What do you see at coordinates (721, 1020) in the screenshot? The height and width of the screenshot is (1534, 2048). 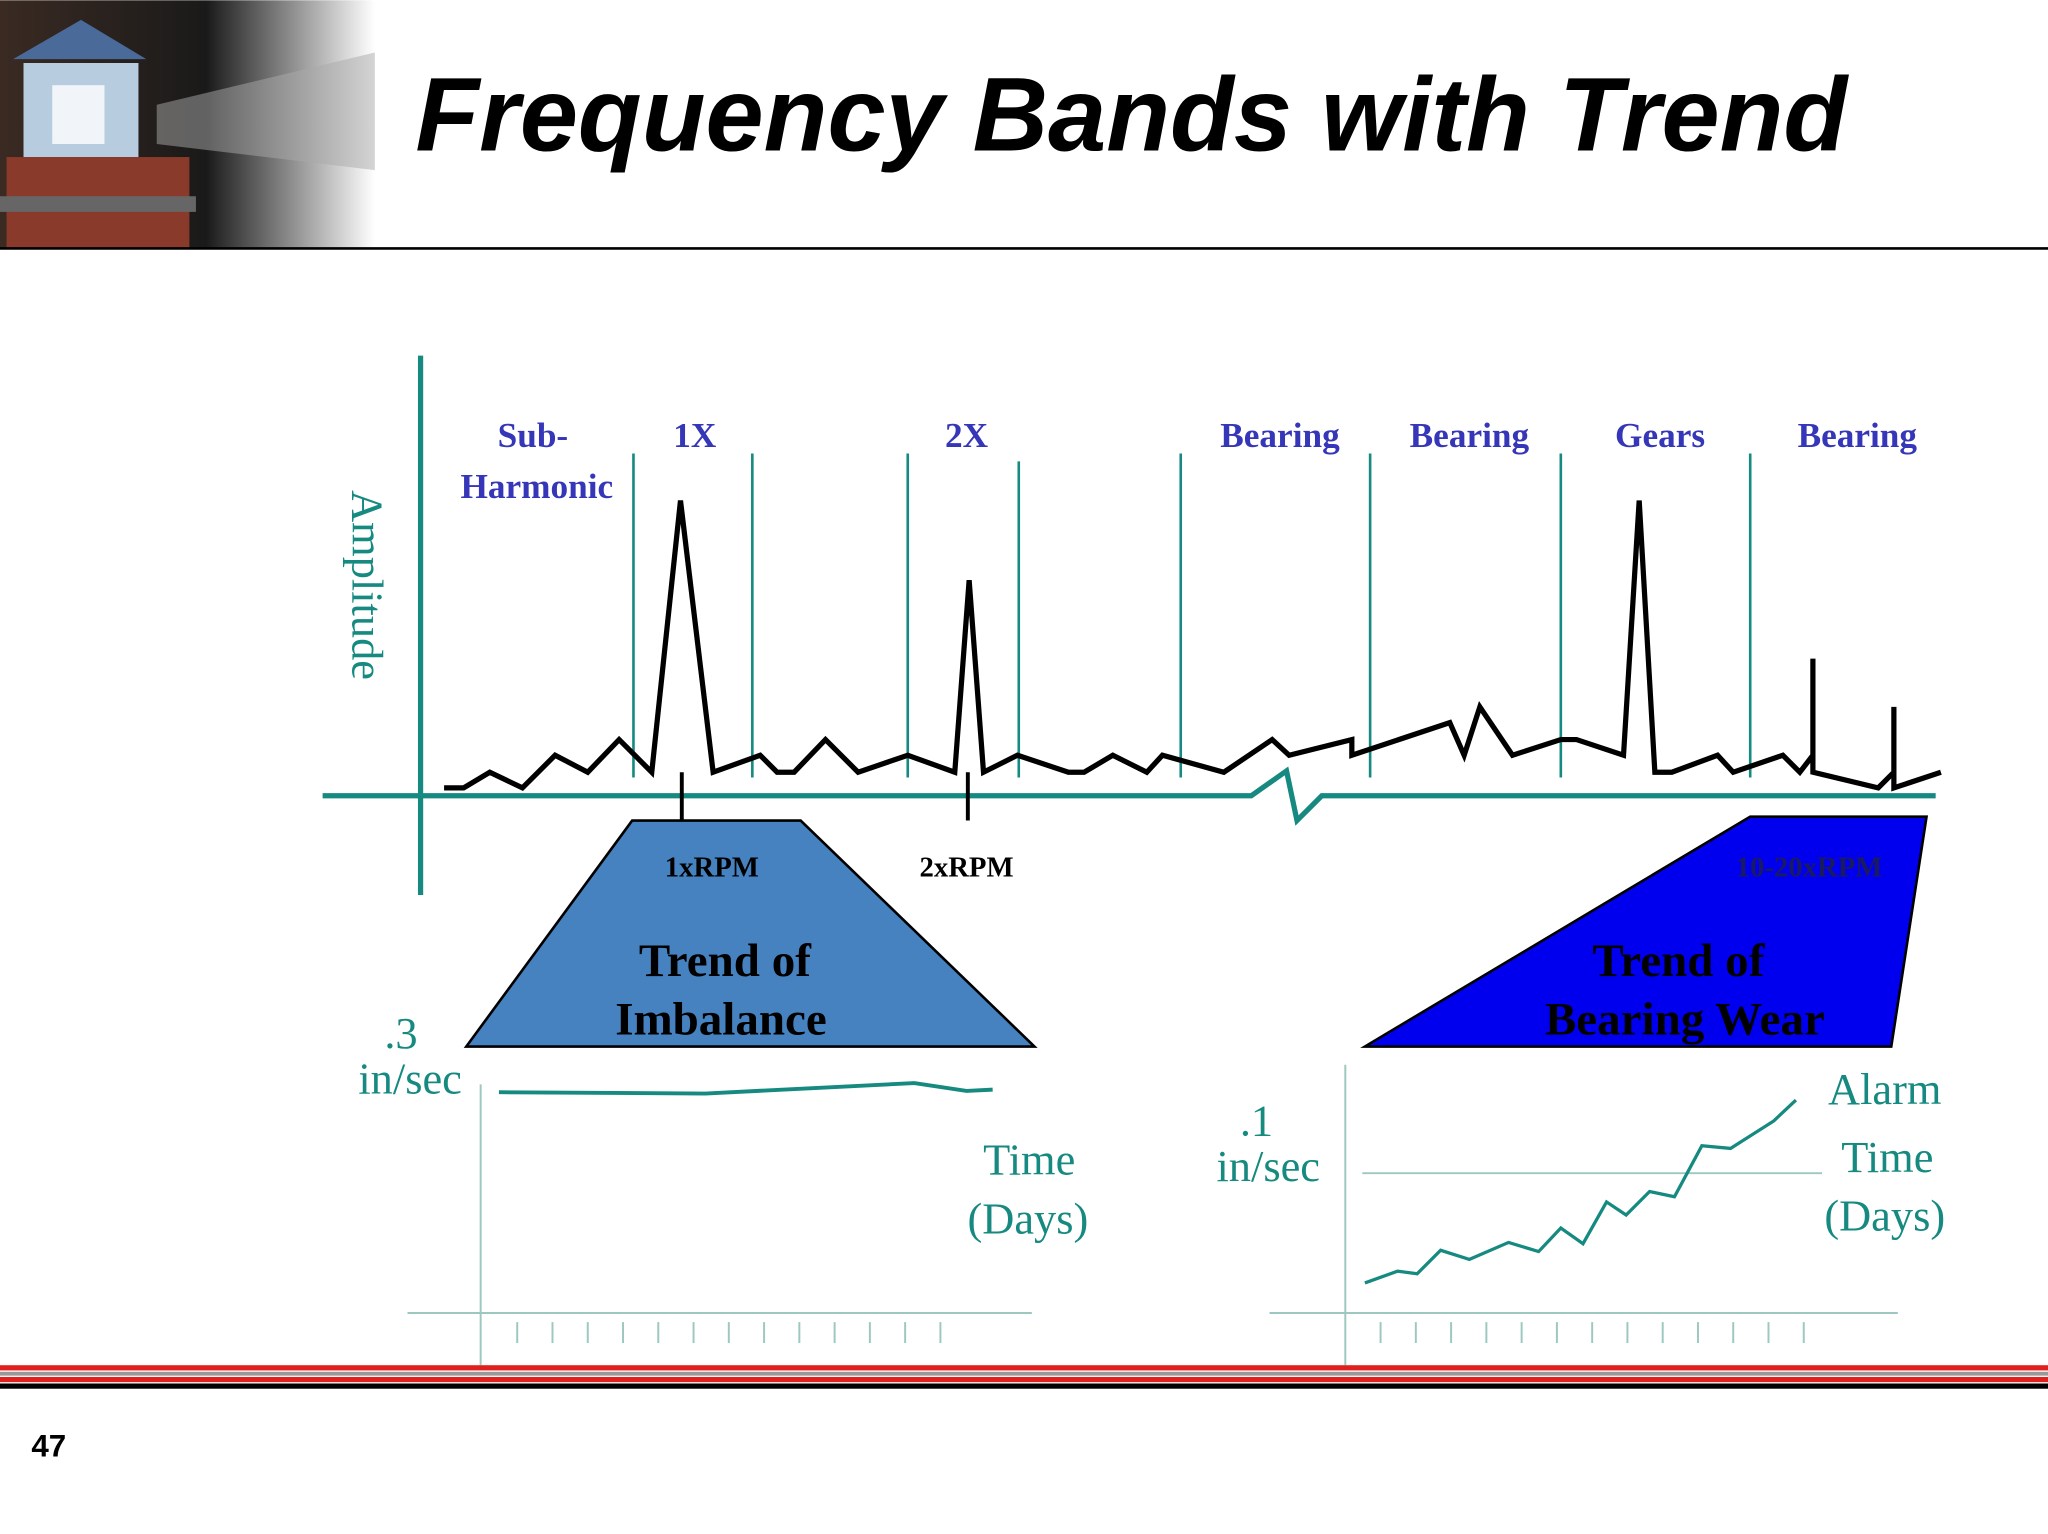 I see `trend-title: Imbalance` at bounding box center [721, 1020].